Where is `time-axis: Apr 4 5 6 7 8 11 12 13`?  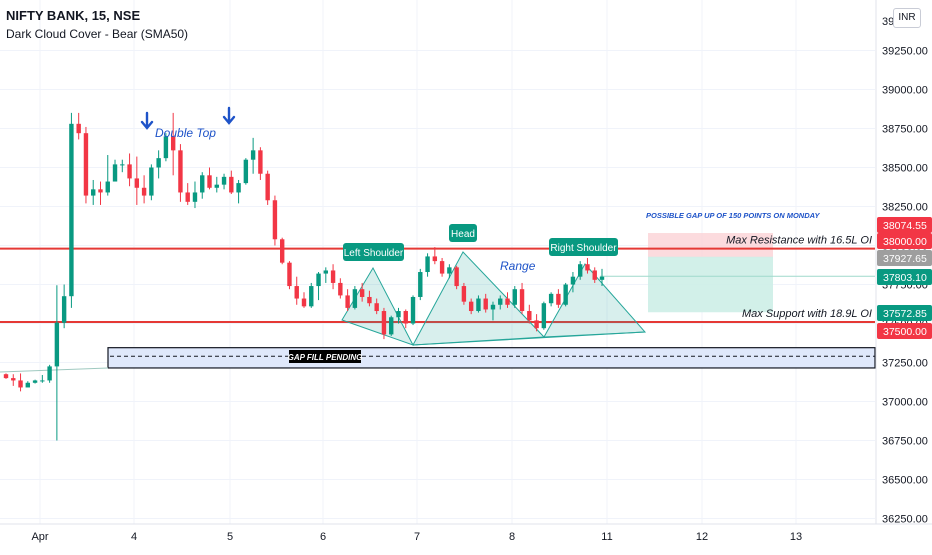
time-axis: Apr 4 5 6 7 8 11 12 13 is located at coordinates (466, 533).